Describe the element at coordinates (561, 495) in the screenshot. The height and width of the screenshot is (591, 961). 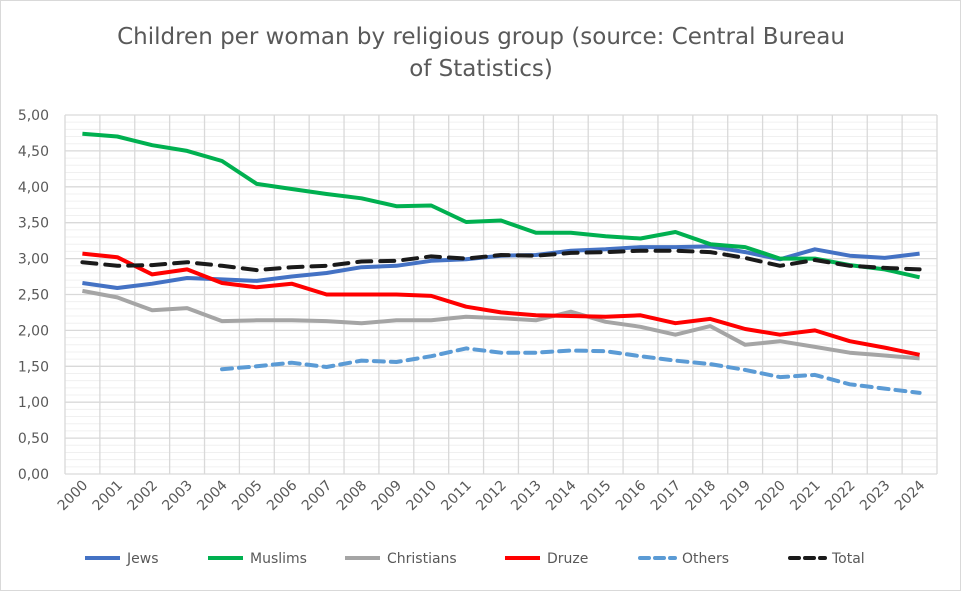
I see `x-tick-label: 2014` at that location.